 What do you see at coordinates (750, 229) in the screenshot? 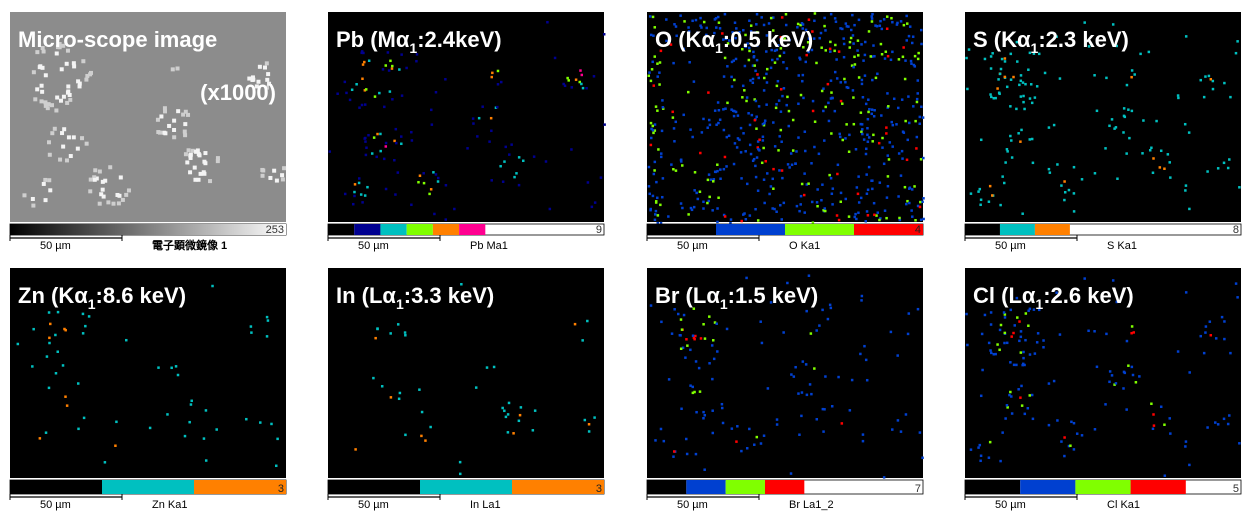
I see `colorbar-segment` at bounding box center [750, 229].